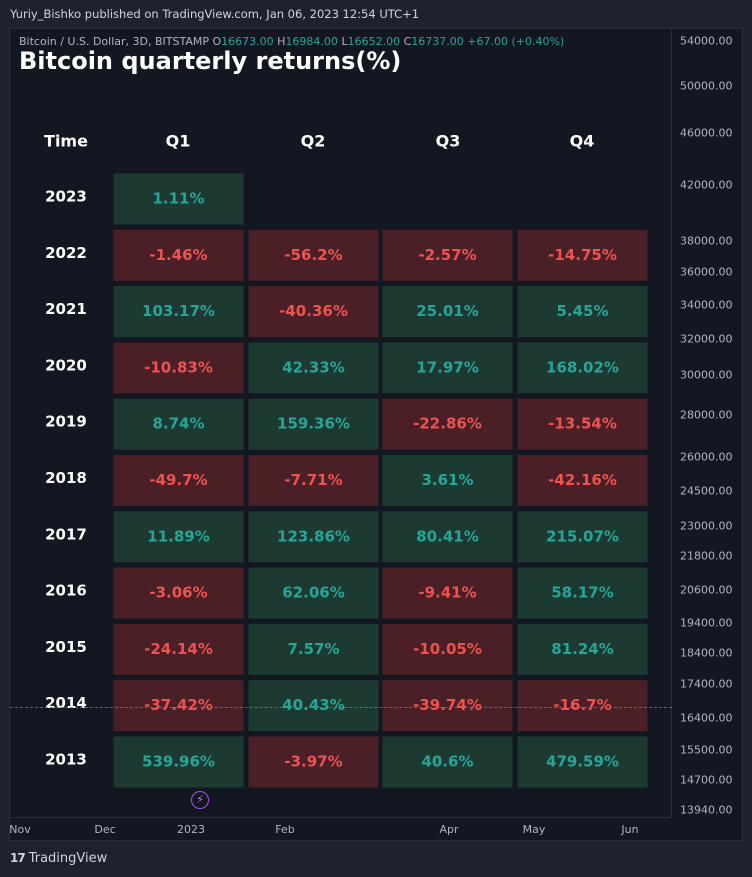  What do you see at coordinates (706, 415) in the screenshot?
I see `price-tick: 28000.00` at bounding box center [706, 415].